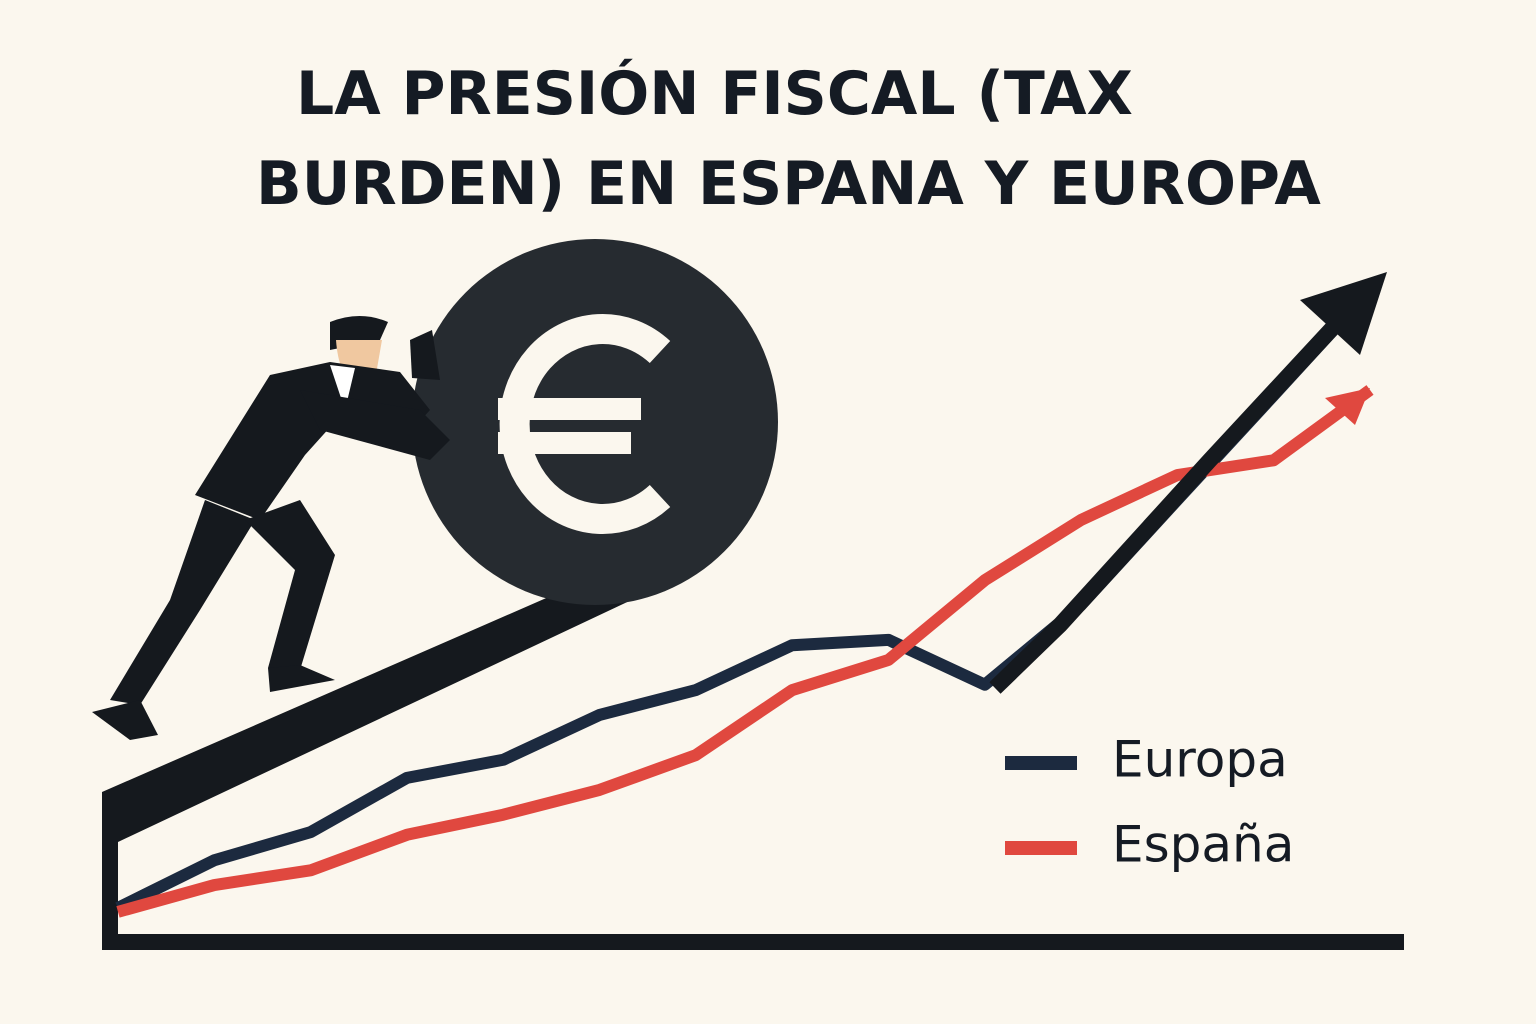 The height and width of the screenshot is (1024, 1536). I want to click on chart-title: BURDEN) EN ESPANA Y EUROPA, so click(788, 184).